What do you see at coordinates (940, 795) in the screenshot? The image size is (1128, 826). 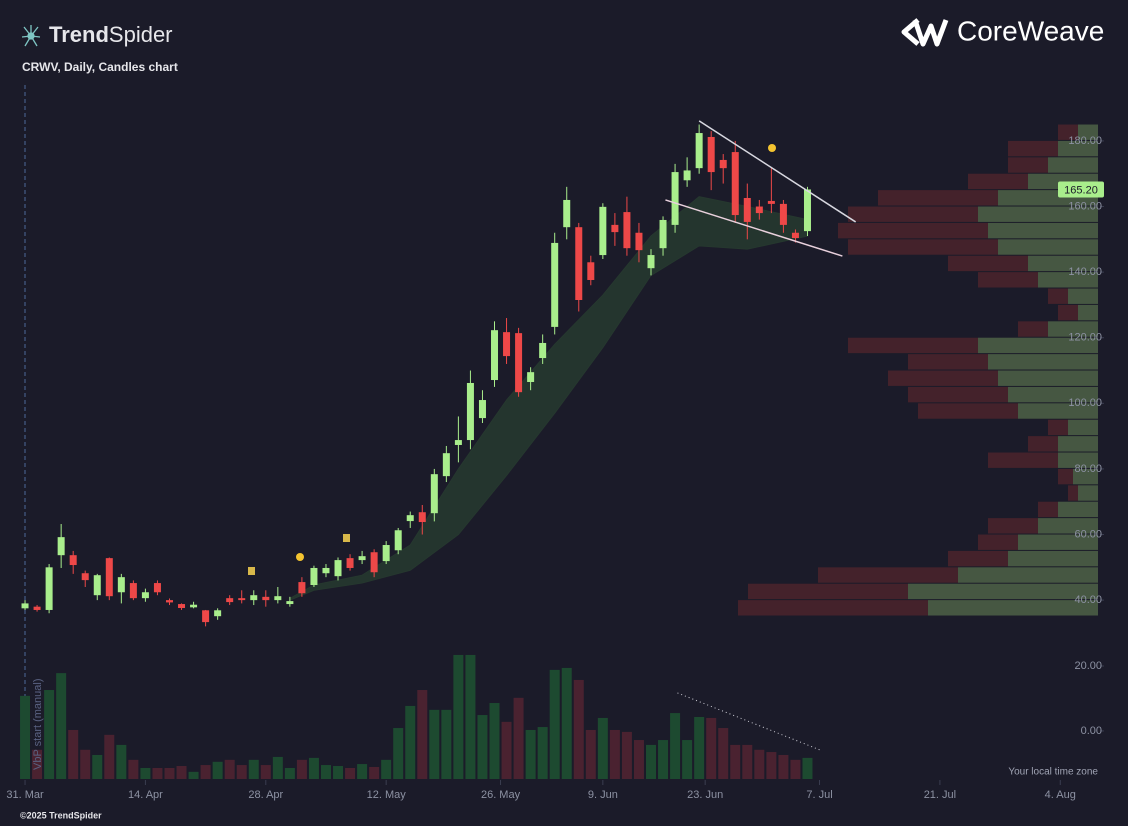 I see `x-tick-label: 21. Jul` at bounding box center [940, 795].